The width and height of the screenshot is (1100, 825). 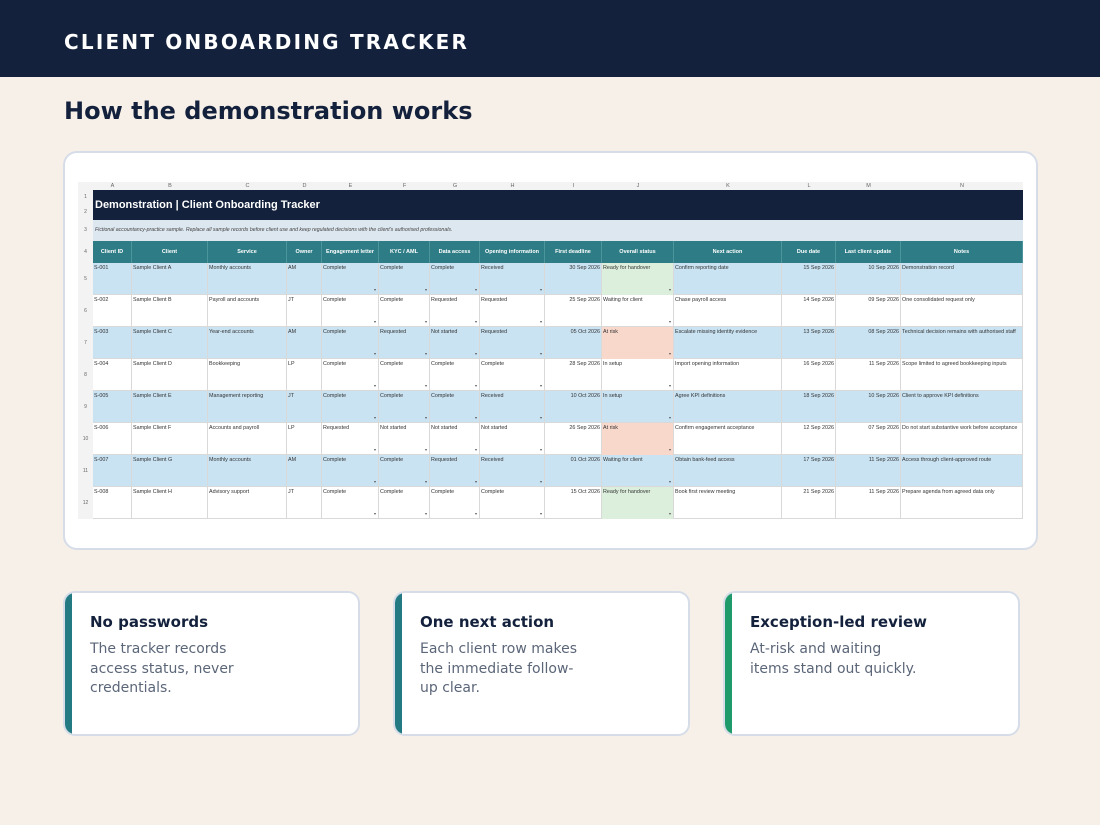 What do you see at coordinates (512, 186) in the screenshot?
I see `column-letter: H` at bounding box center [512, 186].